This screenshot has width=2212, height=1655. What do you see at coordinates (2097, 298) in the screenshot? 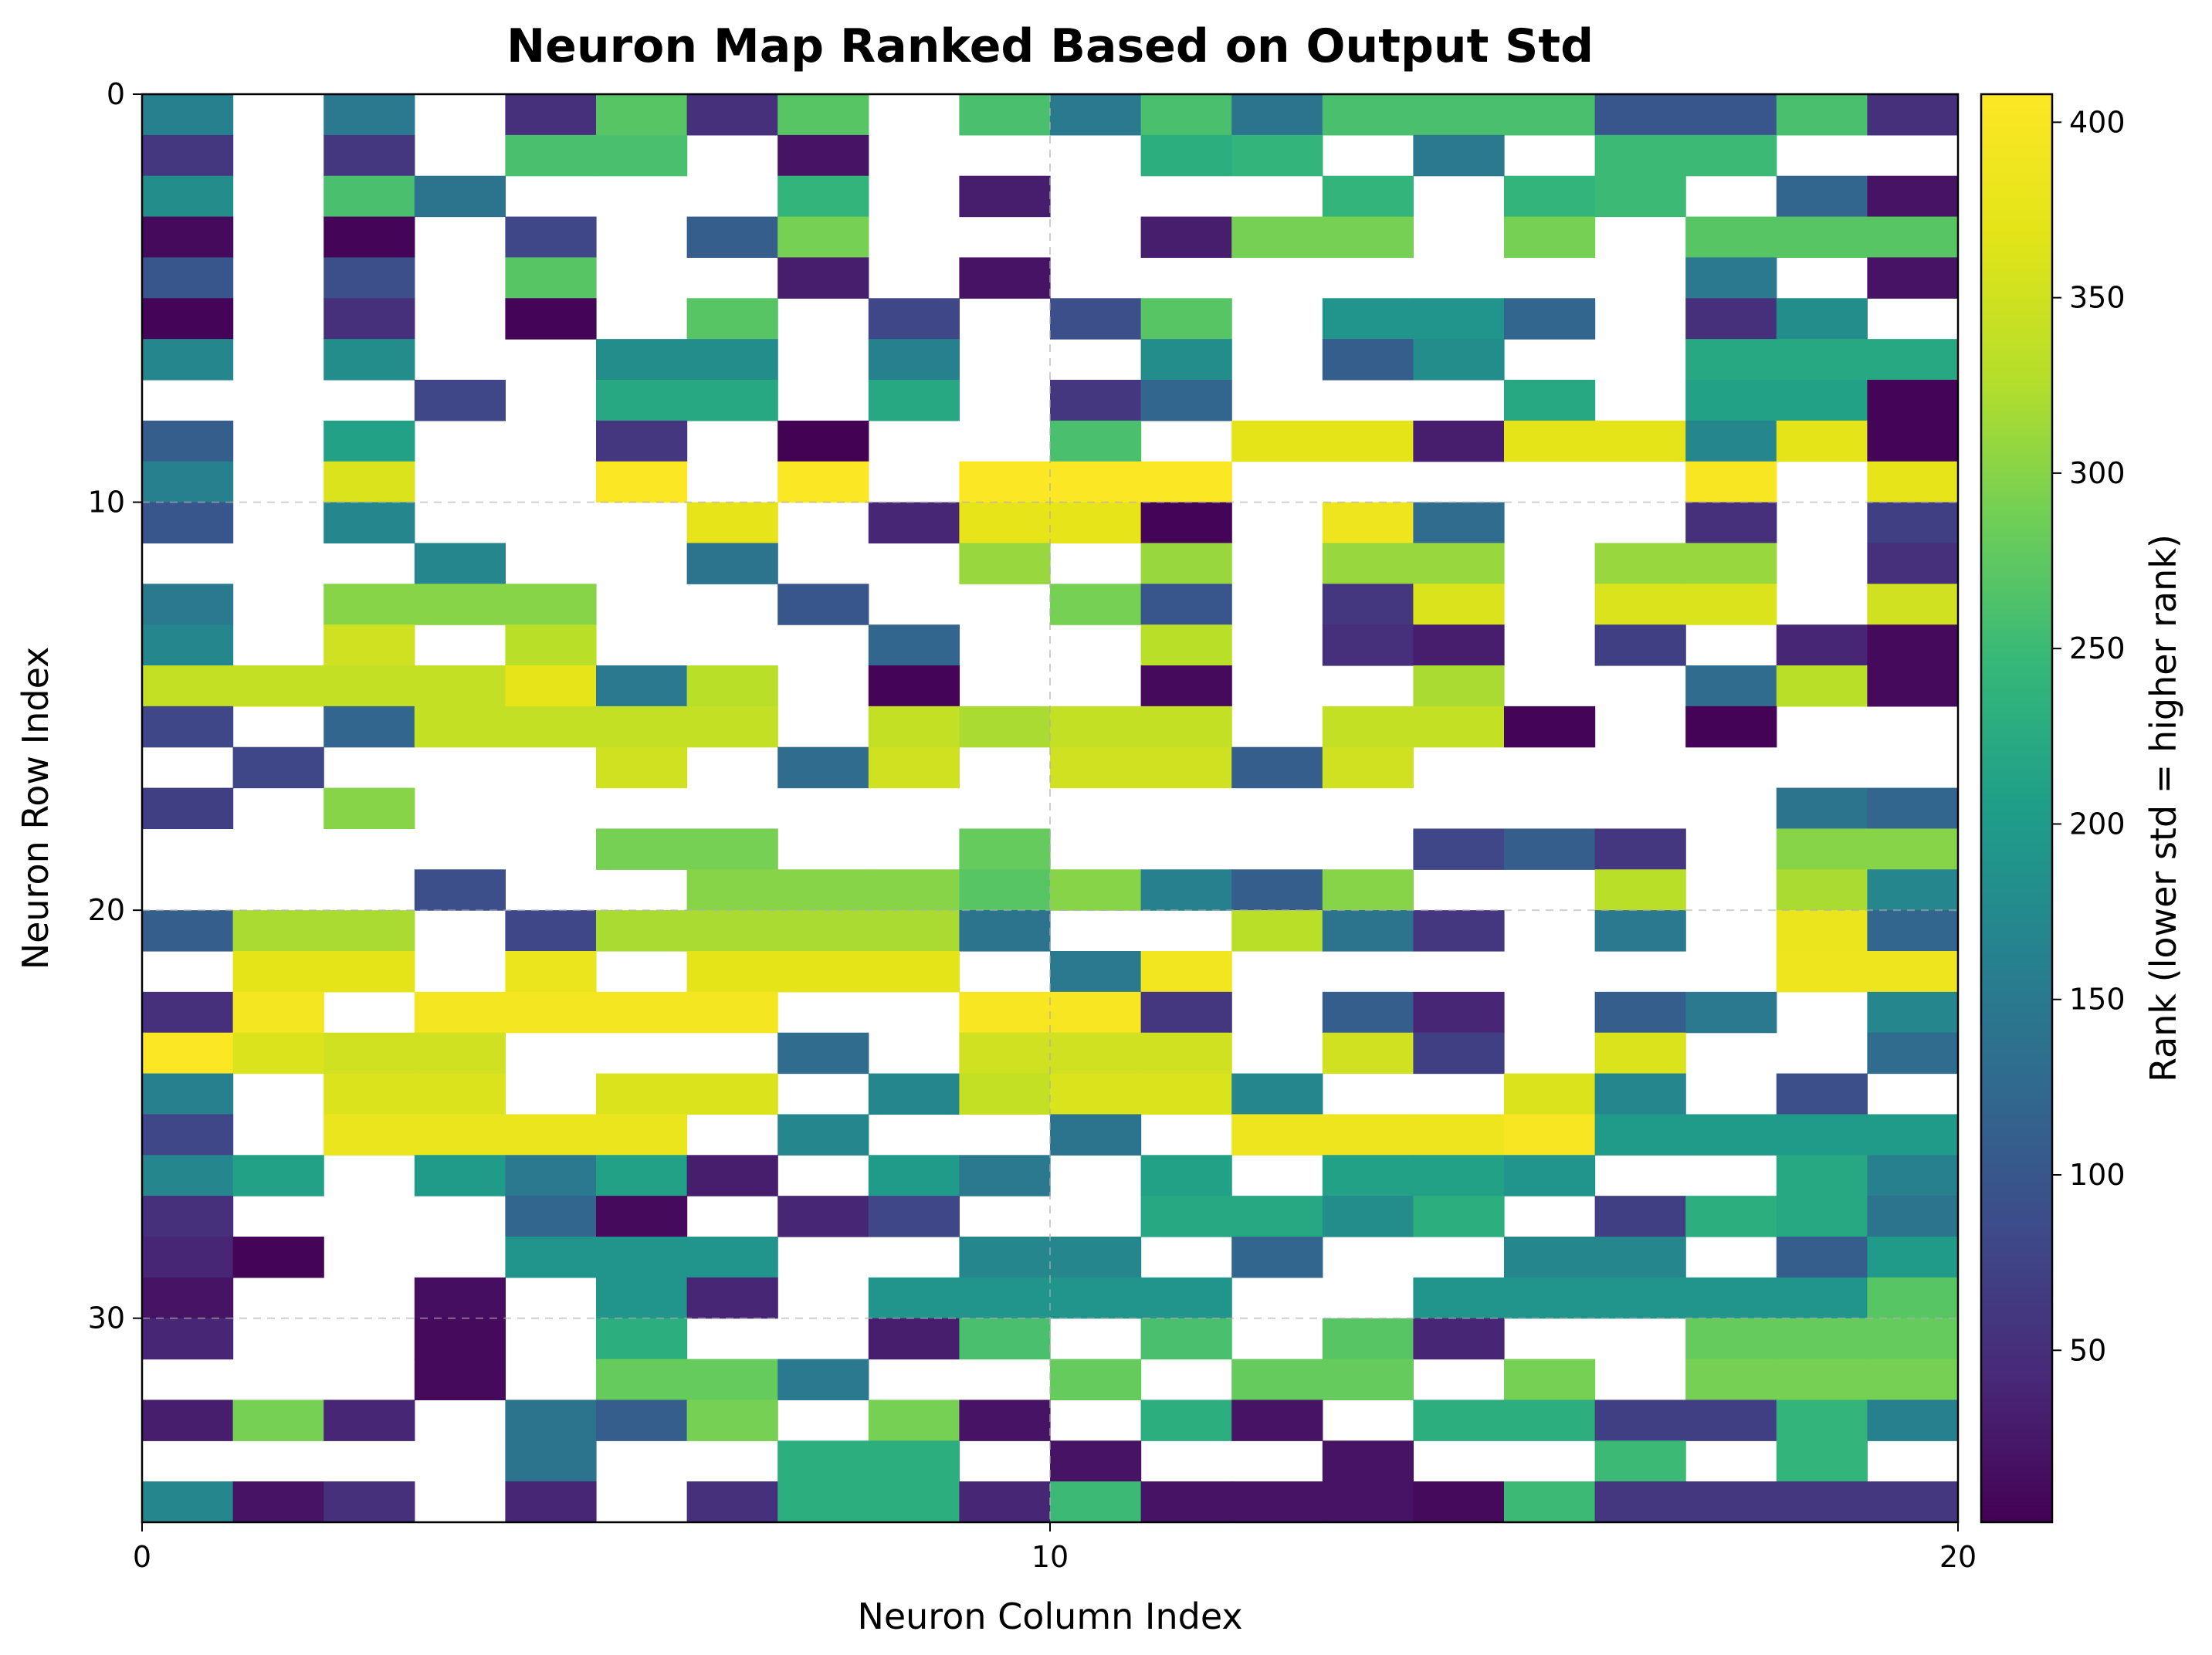
I see `colorbar-tick-label: 350` at bounding box center [2097, 298].